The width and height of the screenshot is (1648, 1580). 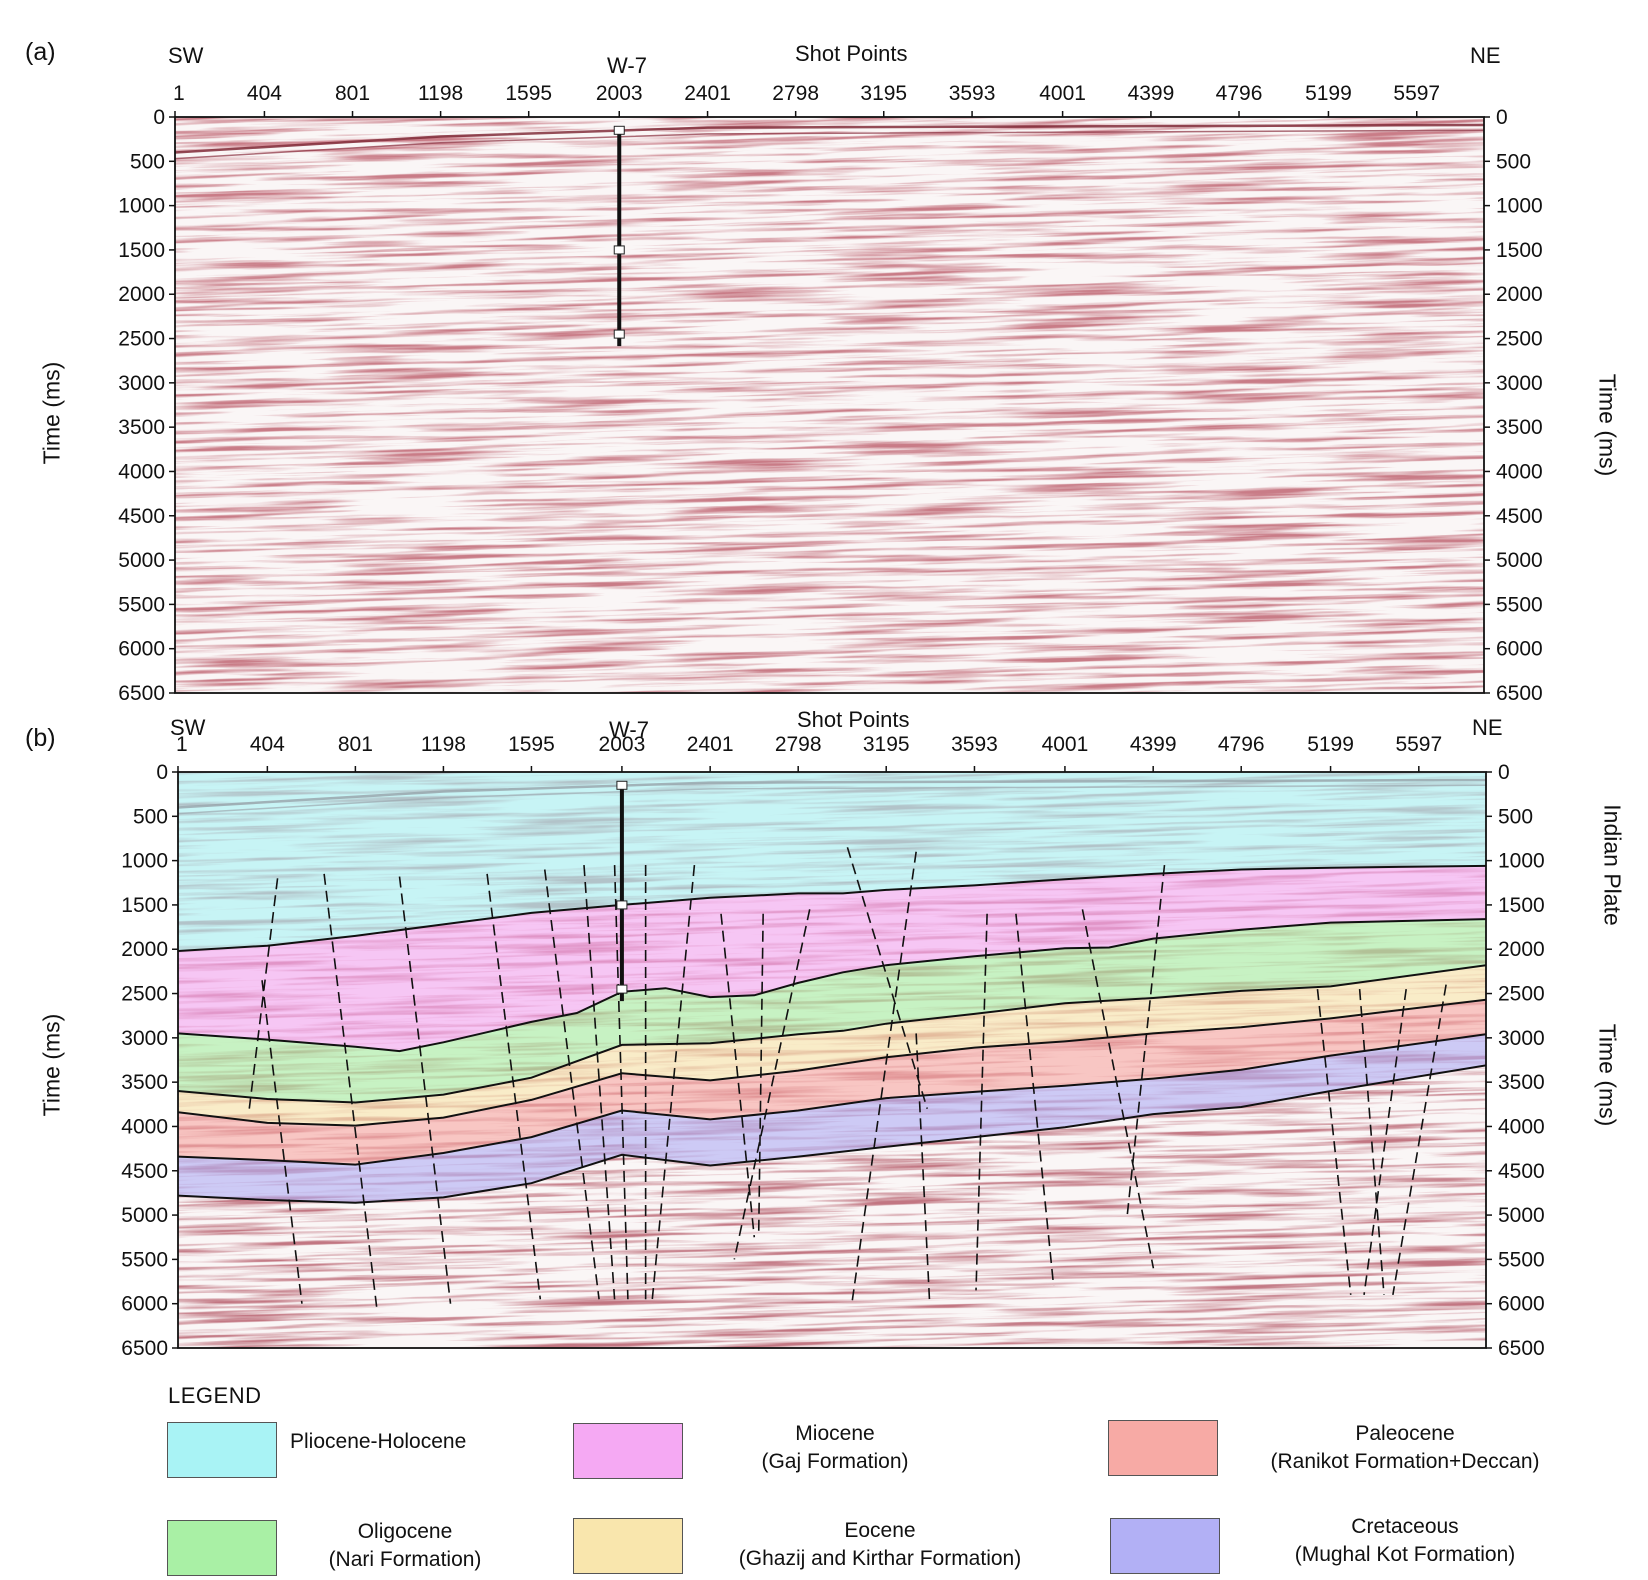 I want to click on panel-b-time-label-left-8: 4000, so click(x=144, y=1126).